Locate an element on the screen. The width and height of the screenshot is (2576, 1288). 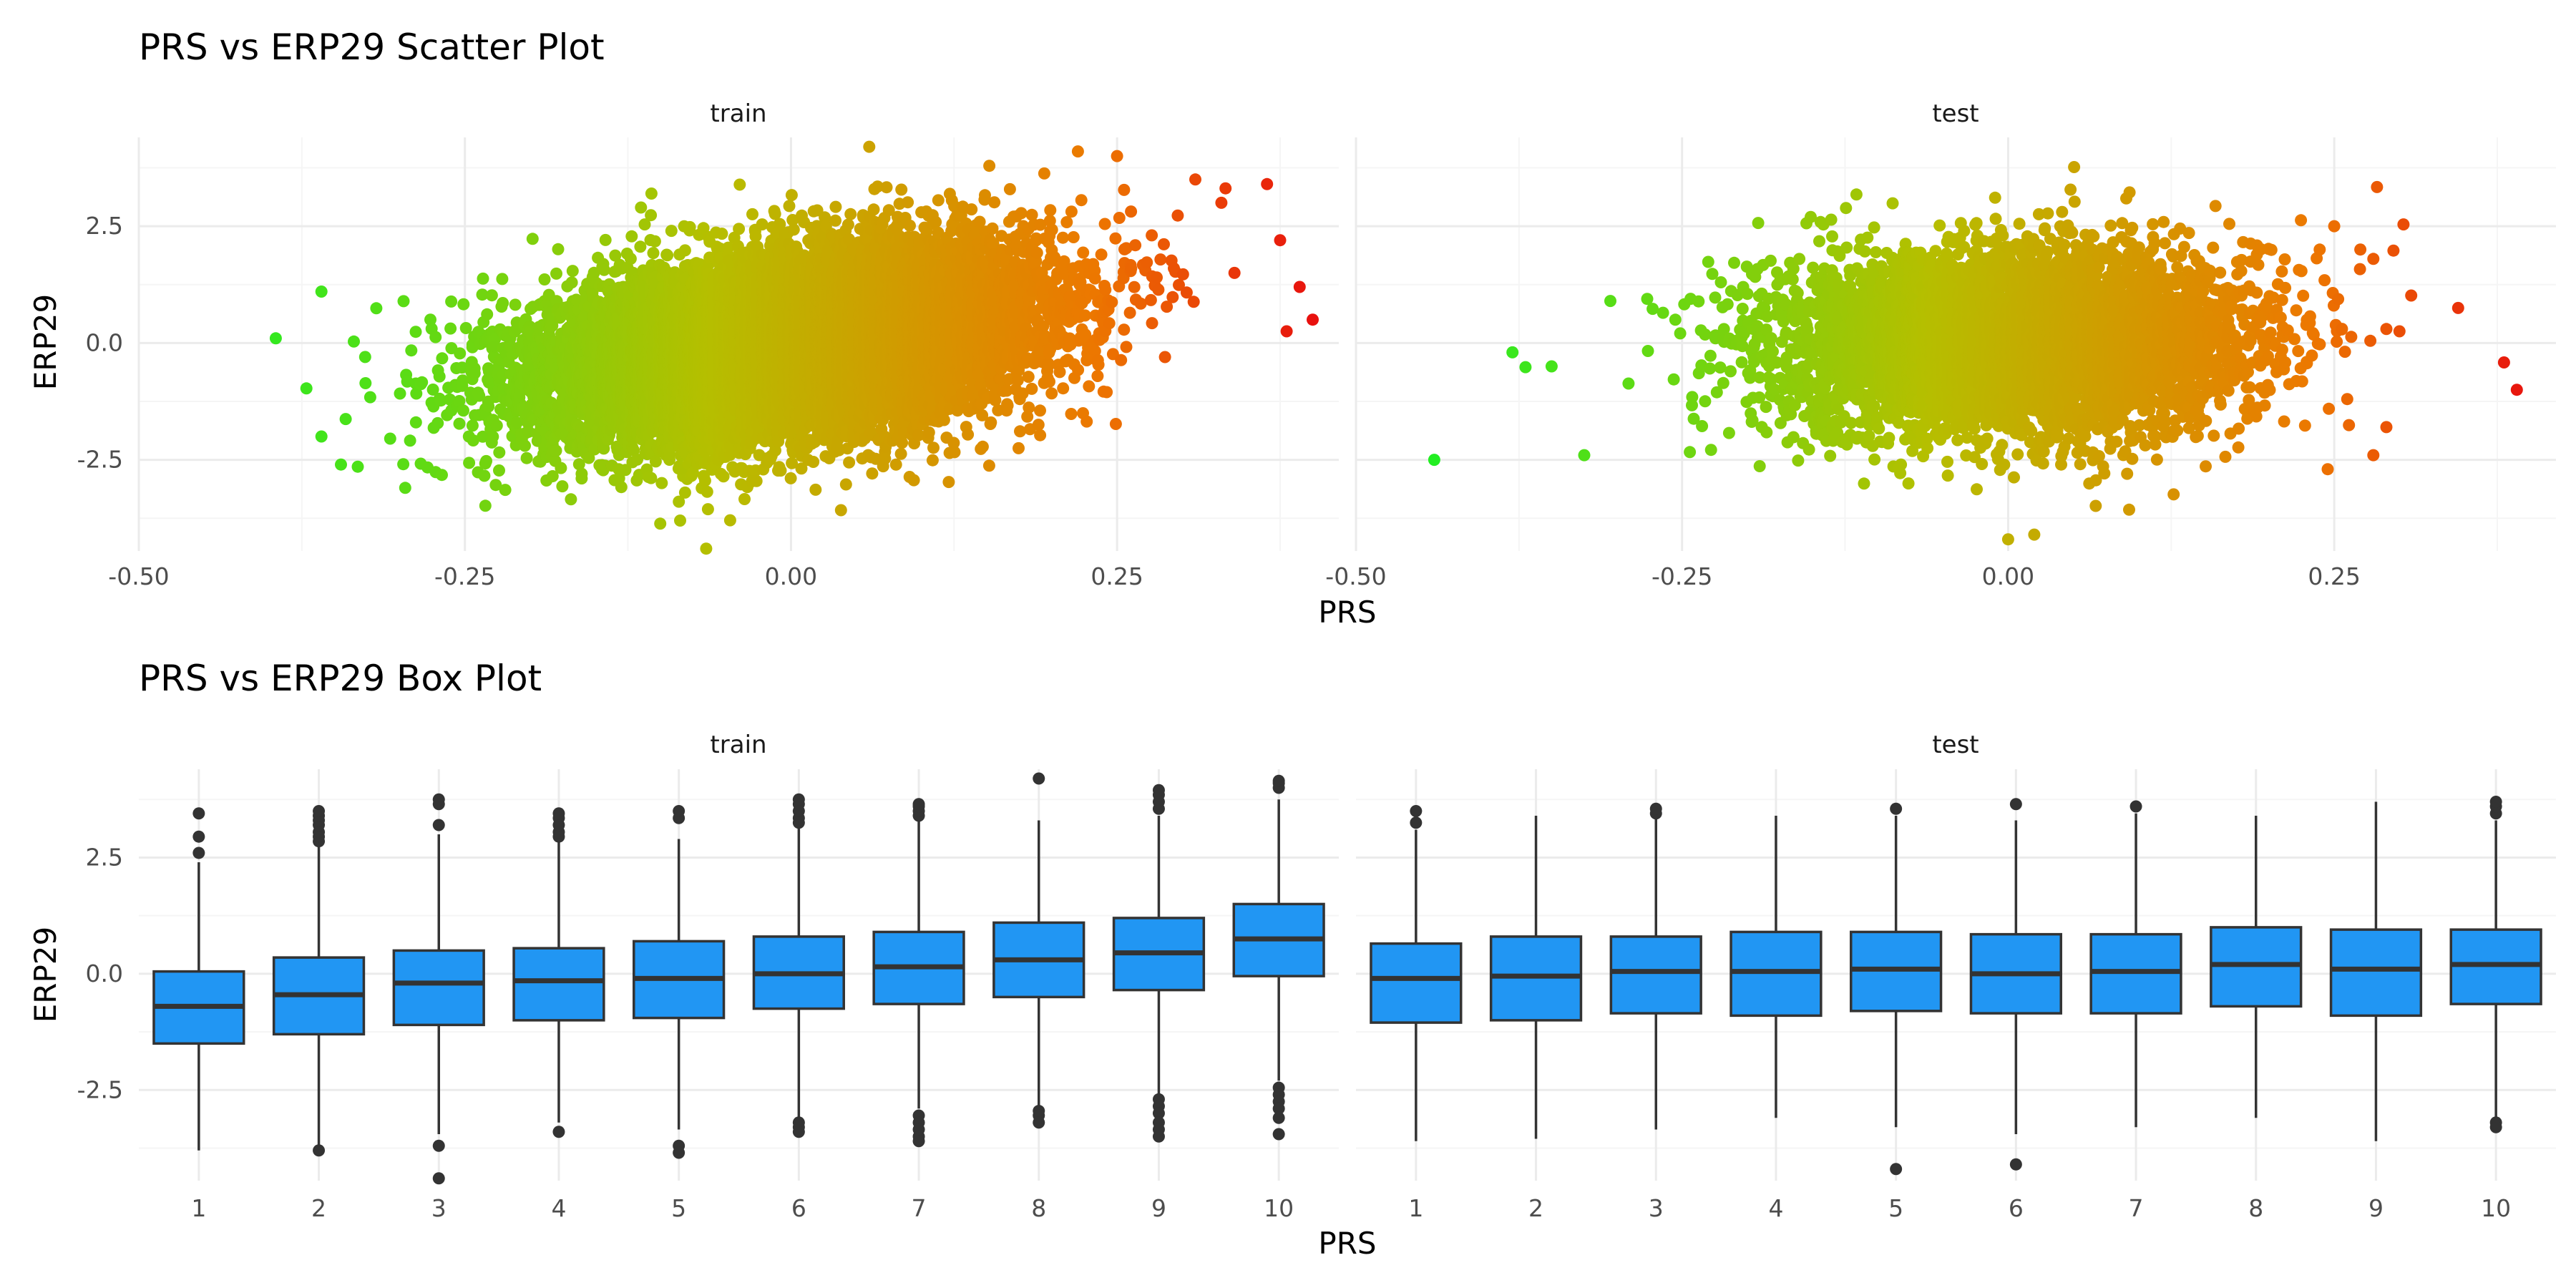
scatter-points-train is located at coordinates (794, 347).